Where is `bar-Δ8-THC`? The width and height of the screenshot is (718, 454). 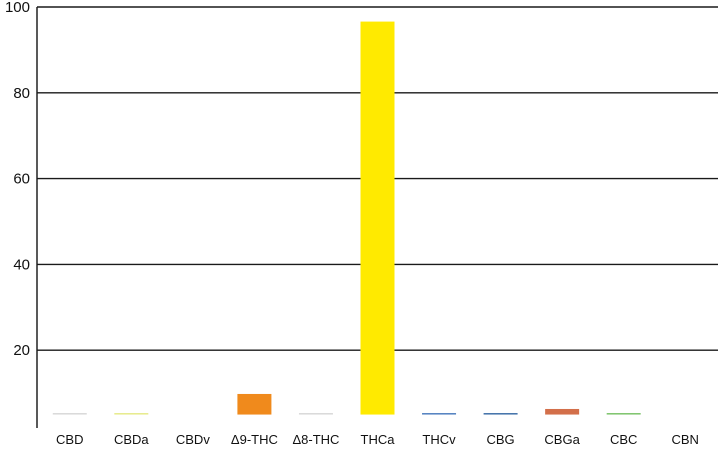
bar-Δ8-THC is located at coordinates (315, 414).